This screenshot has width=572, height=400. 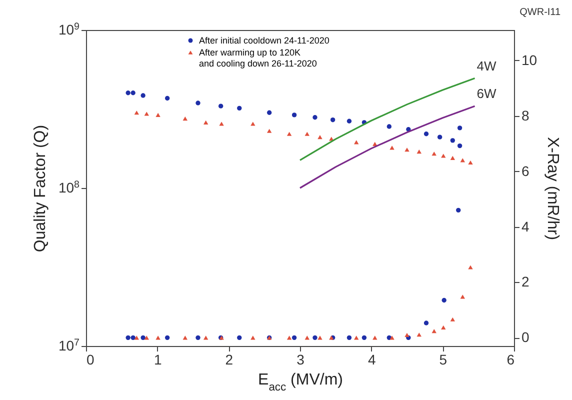 I want to click on legend-label: After initial cooldown 24-11-2020, so click(x=264, y=41).